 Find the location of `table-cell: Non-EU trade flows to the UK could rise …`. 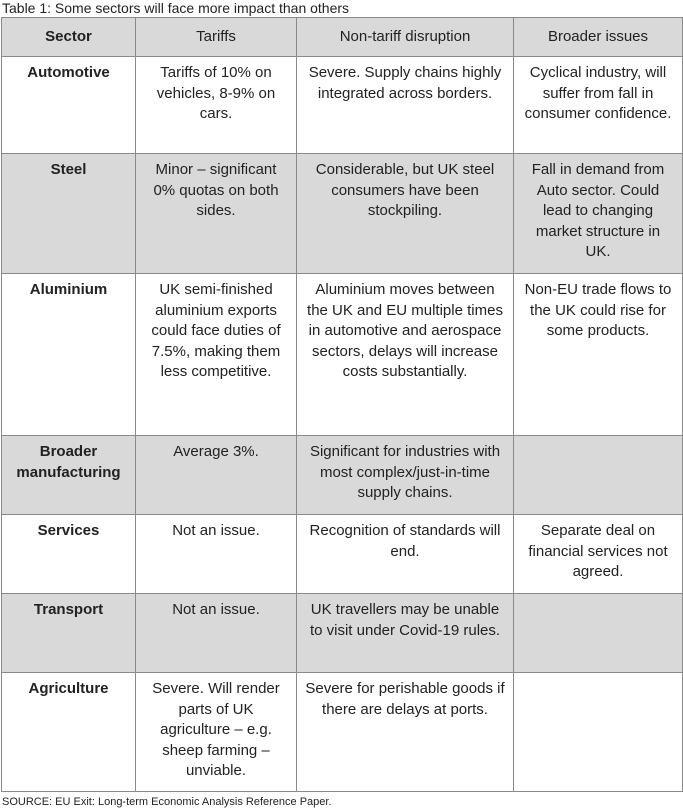

table-cell: Non-EU trade flows to the UK could rise … is located at coordinates (598, 354).